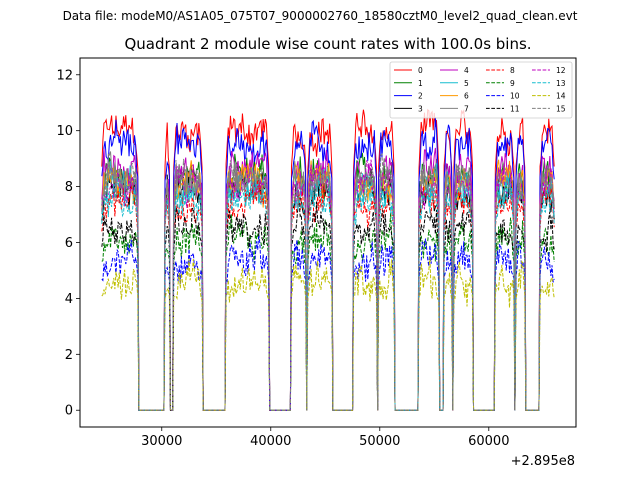 The height and width of the screenshot is (480, 640). Describe the element at coordinates (466, 70) in the screenshot. I see `legend-label-4: 4` at that location.